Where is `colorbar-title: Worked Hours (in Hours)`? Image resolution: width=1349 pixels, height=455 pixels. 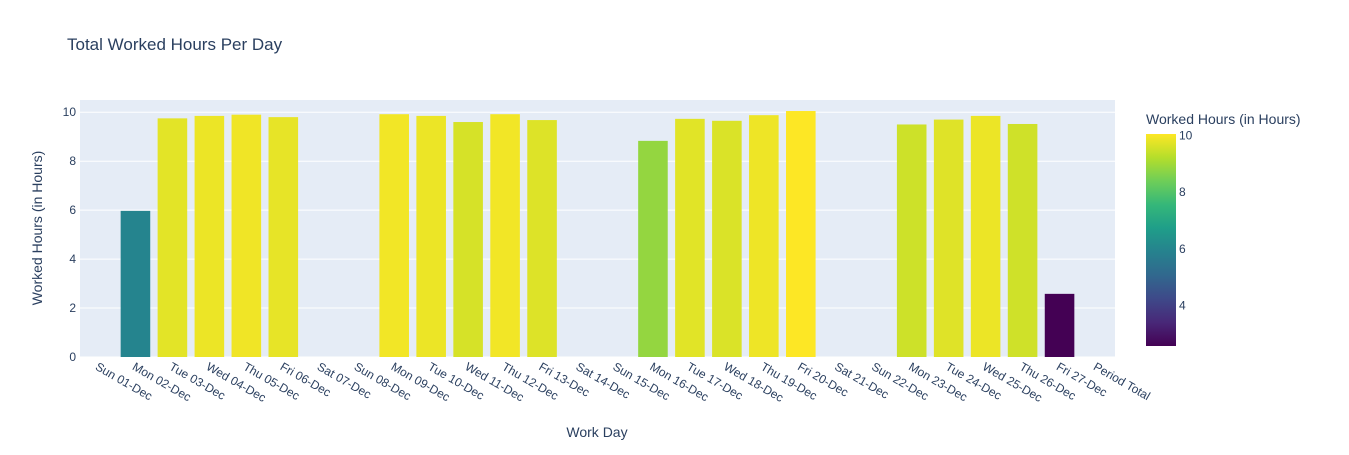
colorbar-title: Worked Hours (in Hours) is located at coordinates (1223, 119).